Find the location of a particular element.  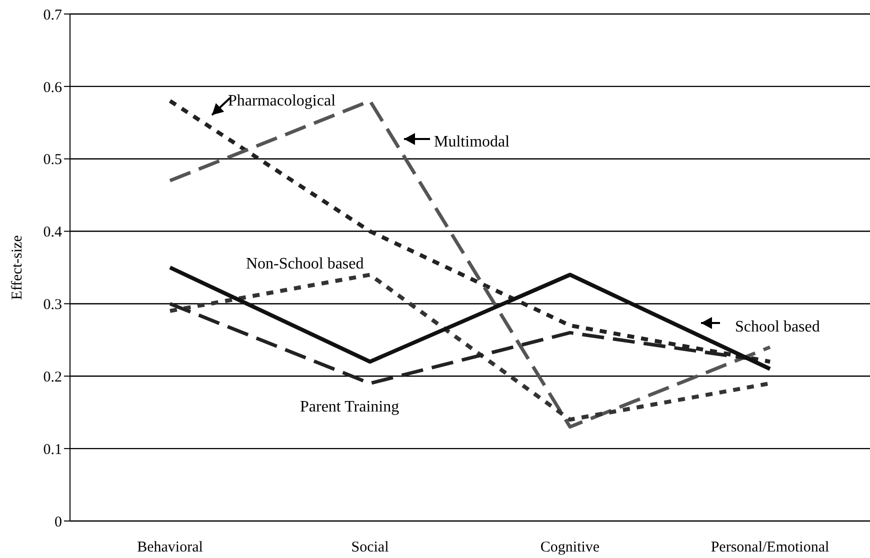

y-tick-label: 0.5 is located at coordinates (52, 160).